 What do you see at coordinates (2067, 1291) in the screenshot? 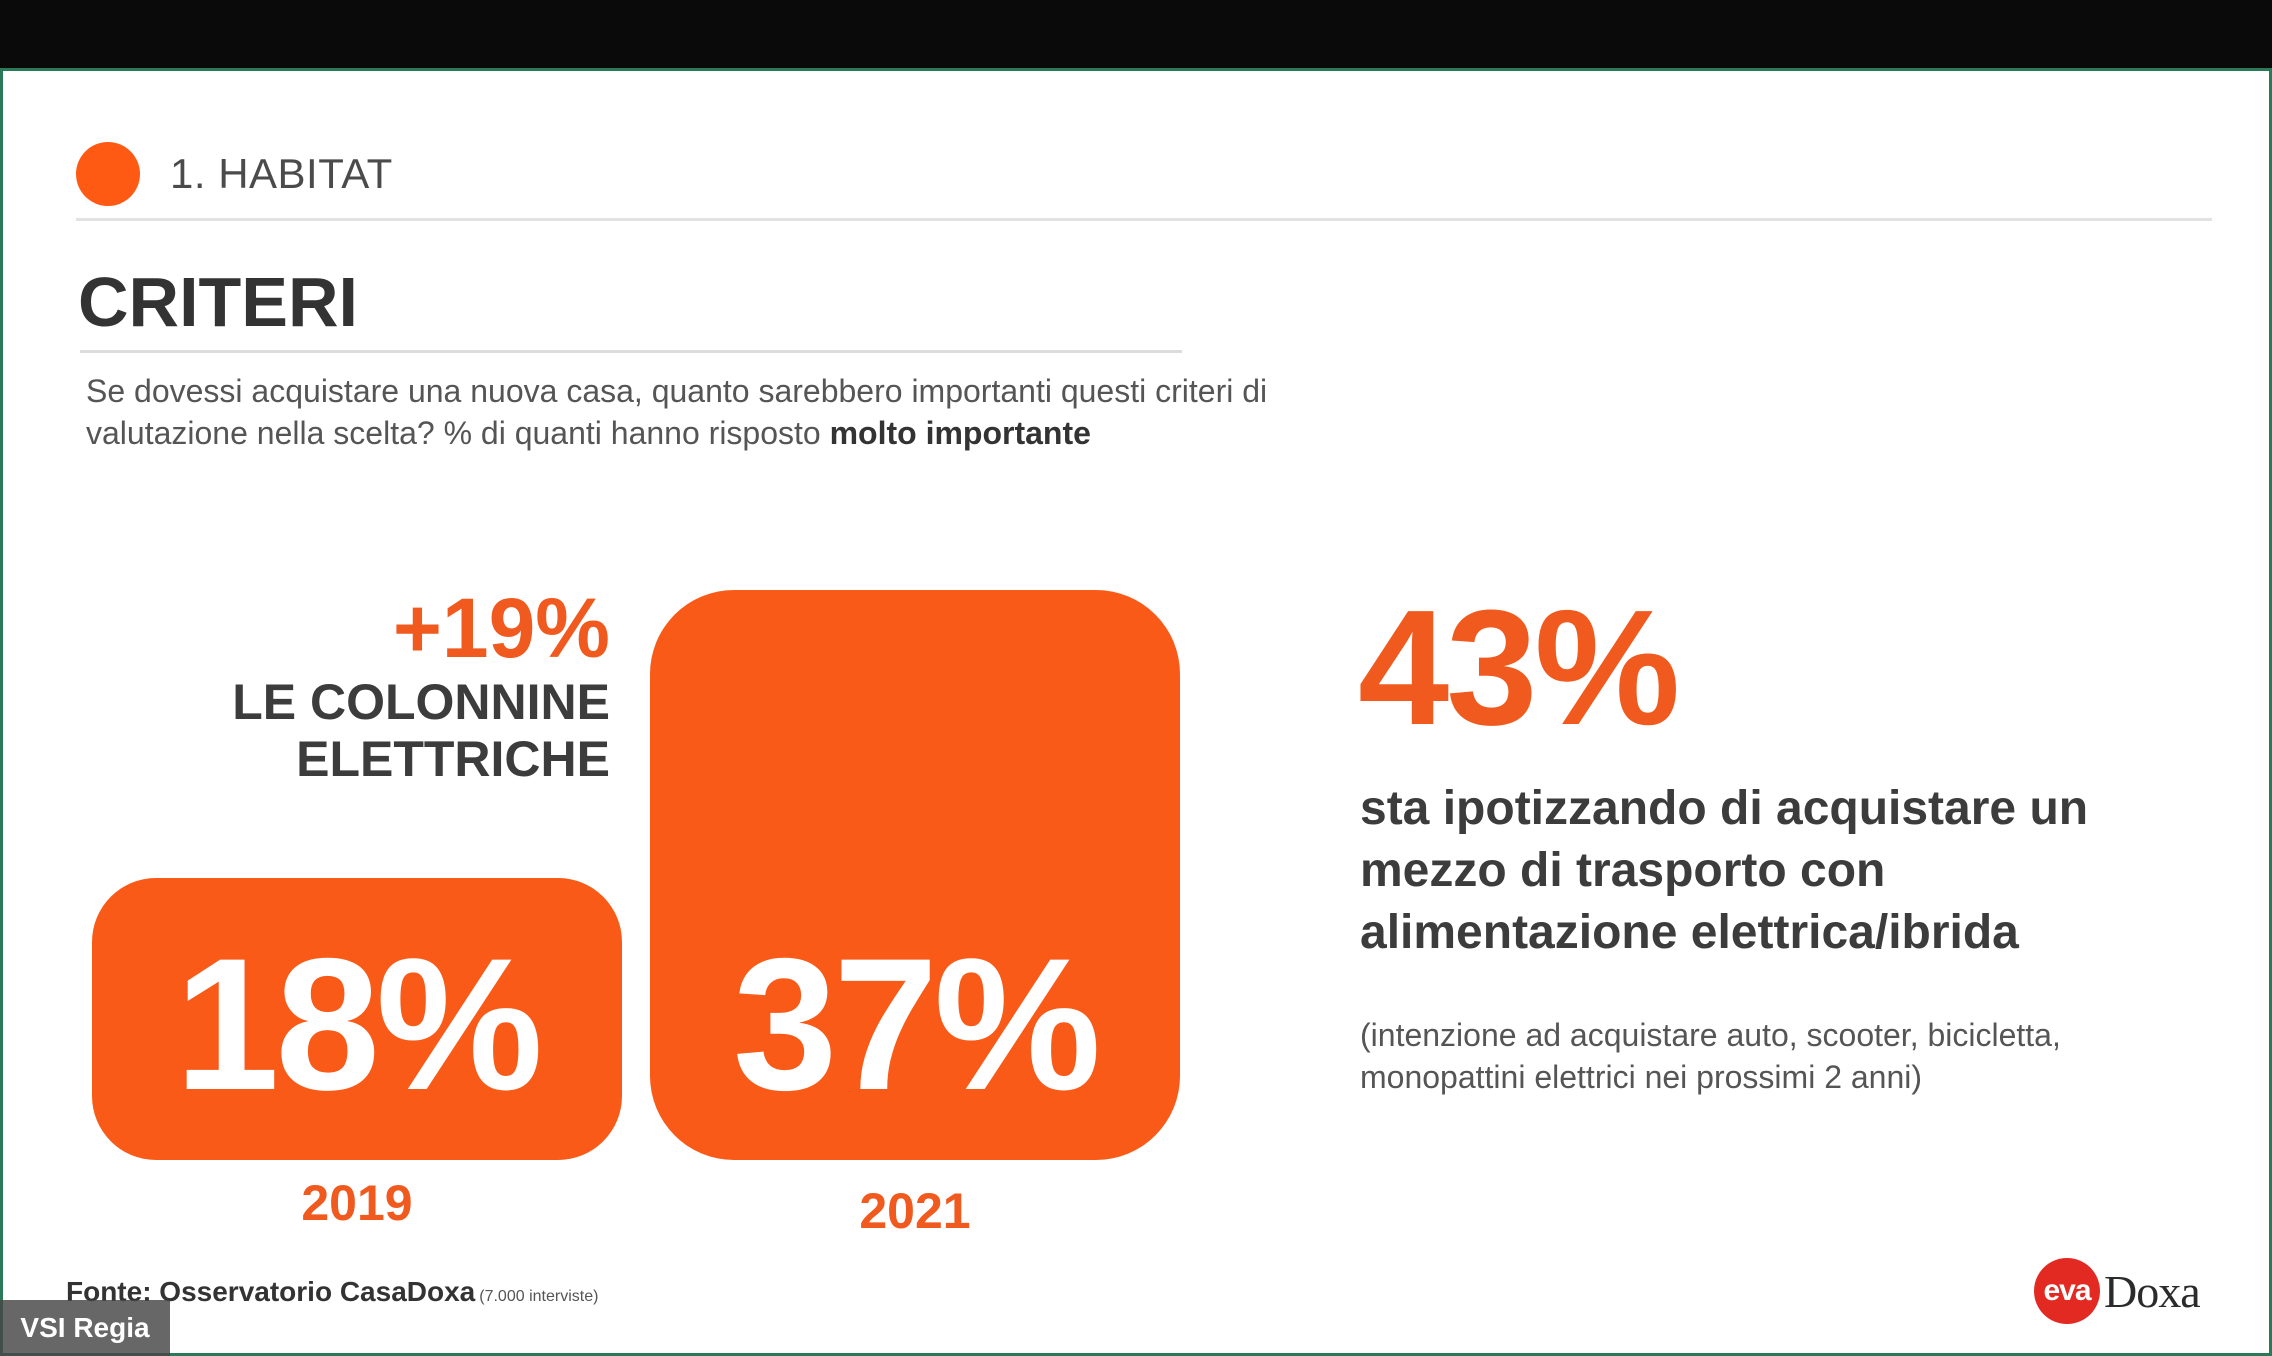
I see `eva-badge-icon: eva` at bounding box center [2067, 1291].